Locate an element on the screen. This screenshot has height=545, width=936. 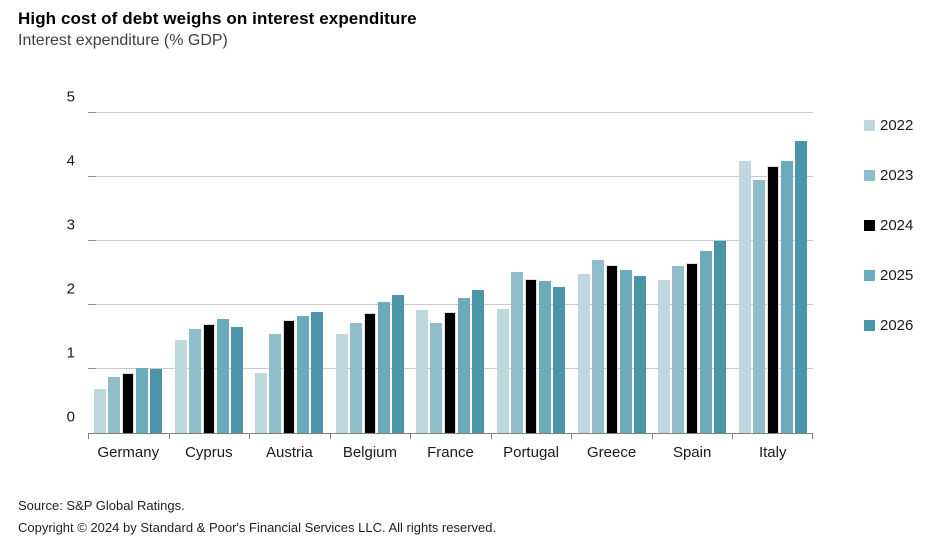
bar-germany-2024 is located at coordinates (128, 403).